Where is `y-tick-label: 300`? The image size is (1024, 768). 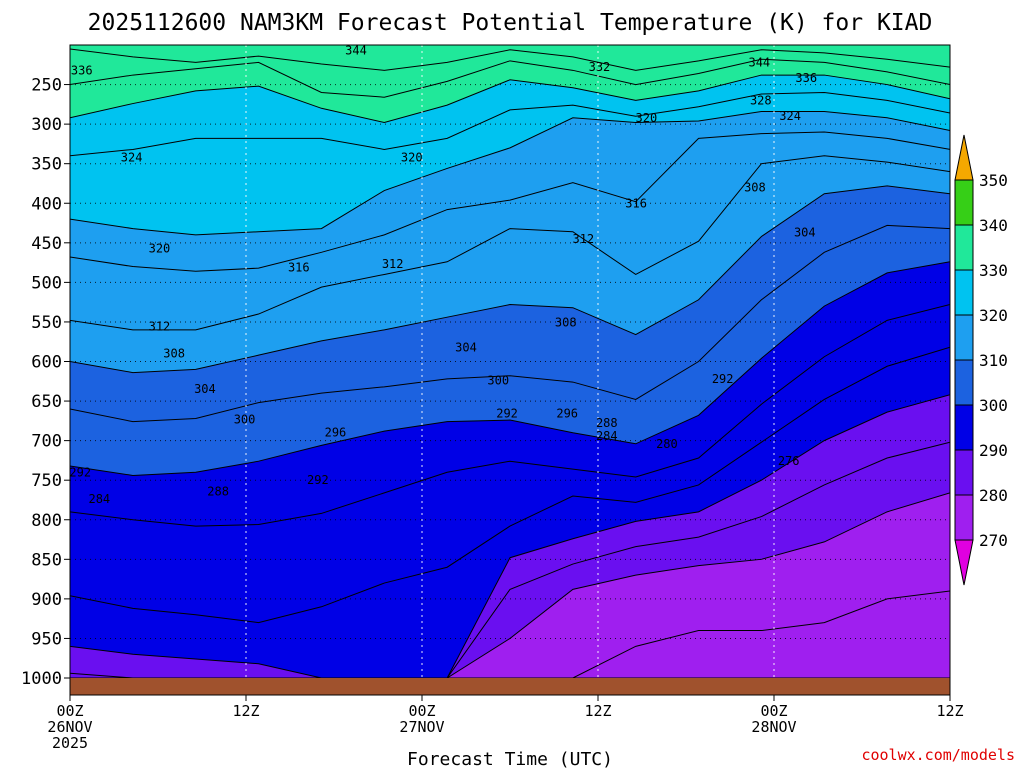
y-tick-label: 300 is located at coordinates (46, 125).